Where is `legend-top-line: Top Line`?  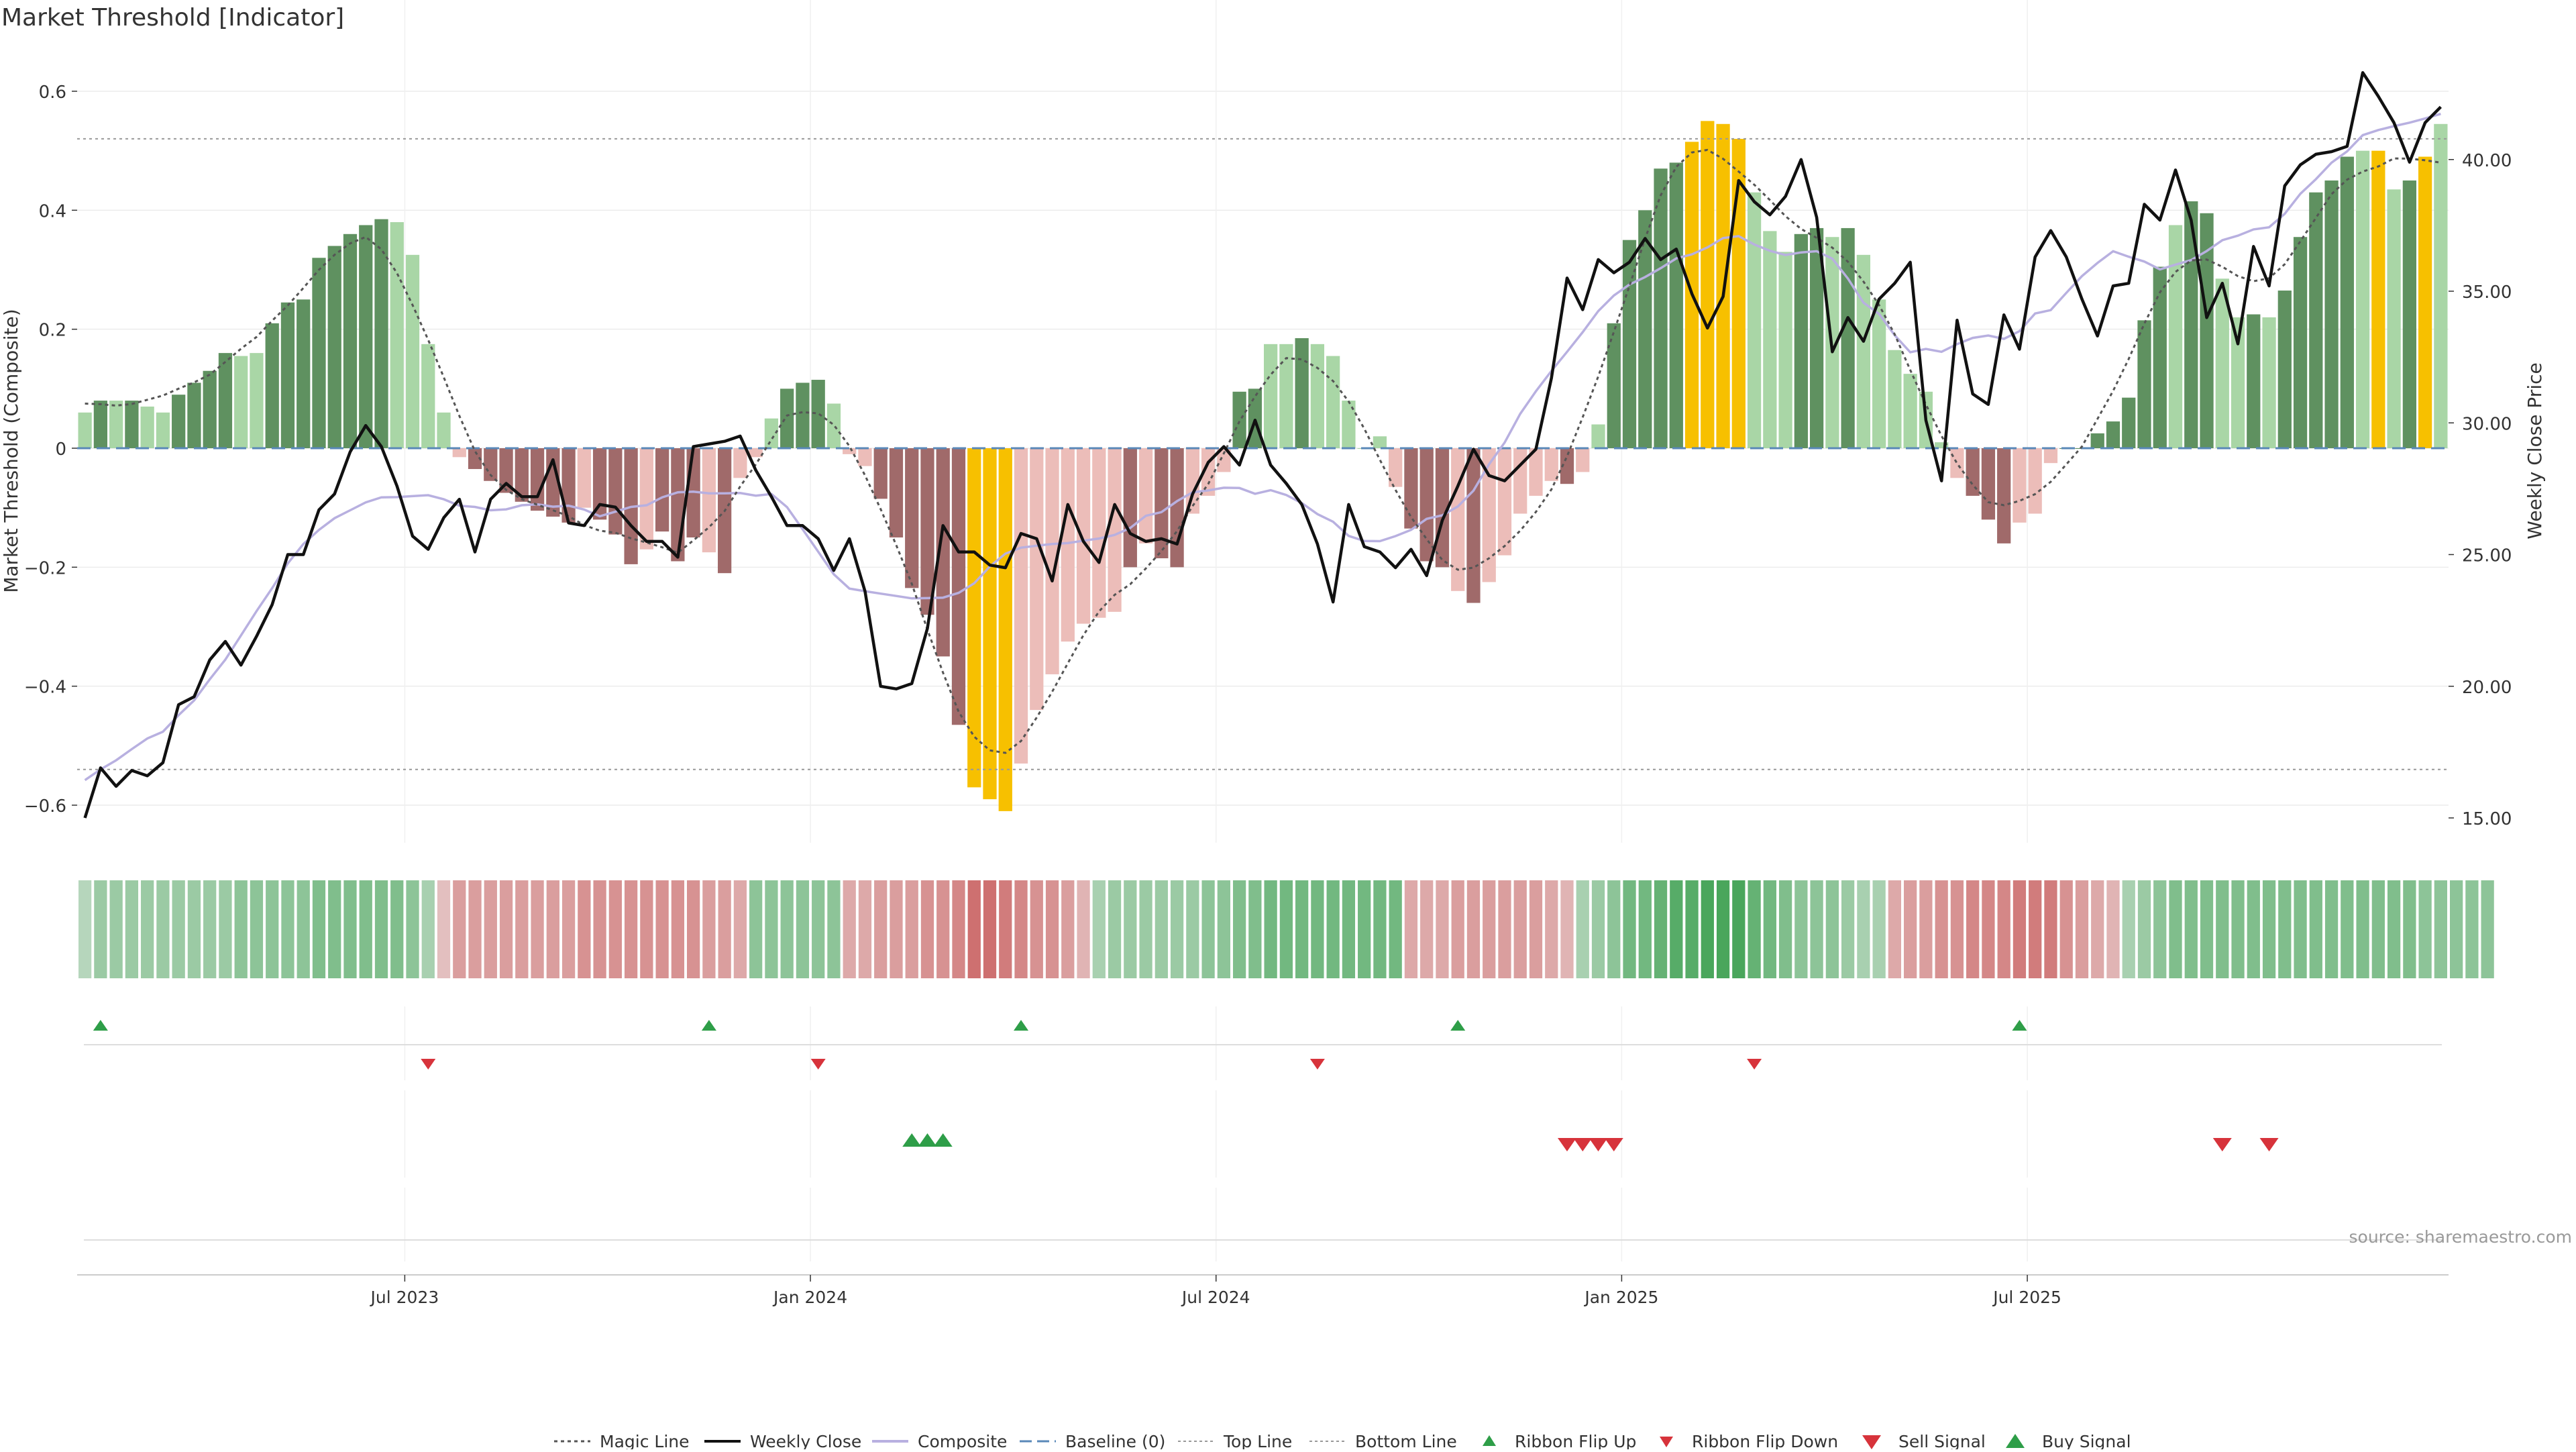
legend-top-line: Top Line is located at coordinates (1235, 1441).